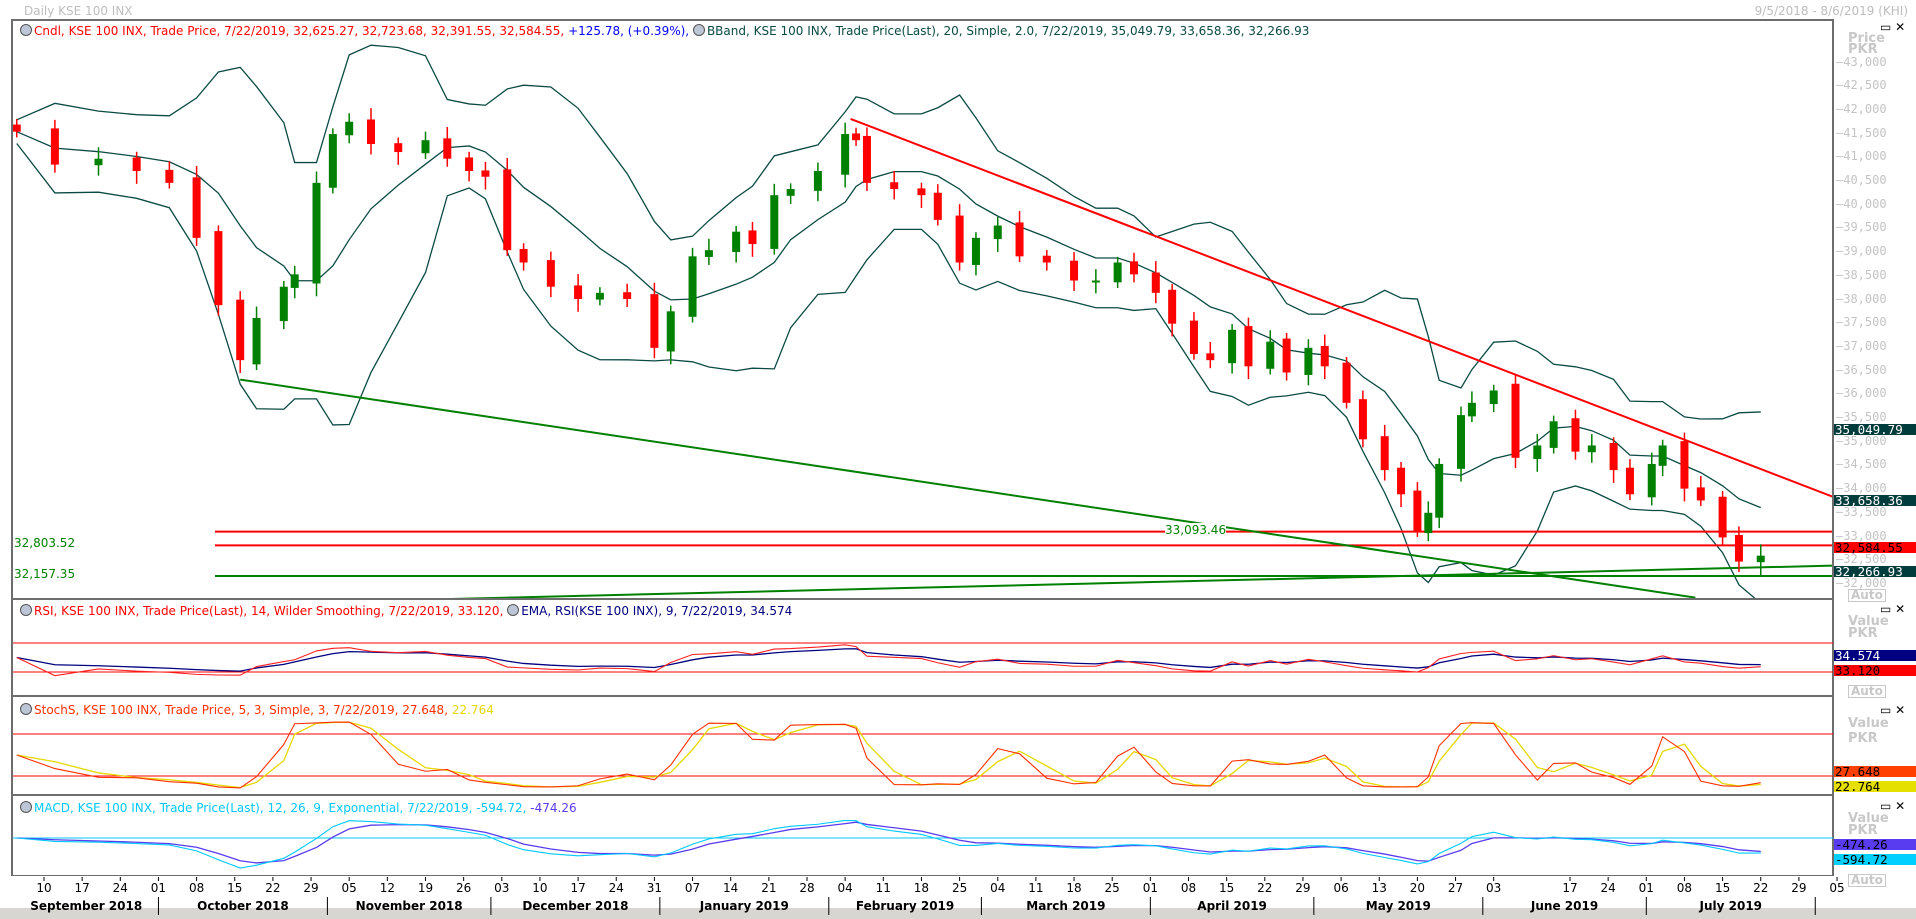 Image resolution: width=1916 pixels, height=919 pixels. I want to click on x-tick-label: 12, so click(387, 888).